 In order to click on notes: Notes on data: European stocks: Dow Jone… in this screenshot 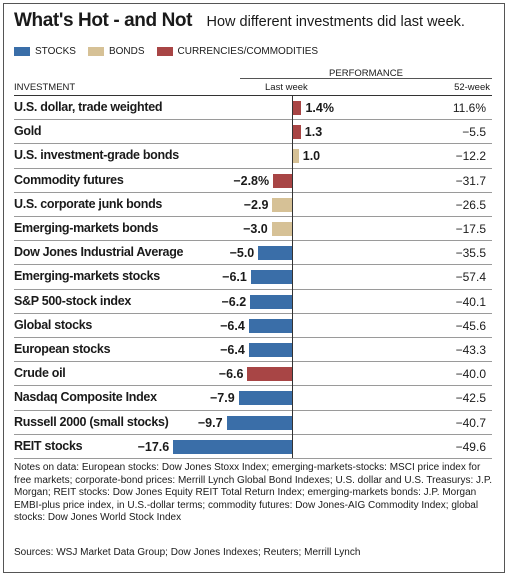, I will do `click(253, 493)`.